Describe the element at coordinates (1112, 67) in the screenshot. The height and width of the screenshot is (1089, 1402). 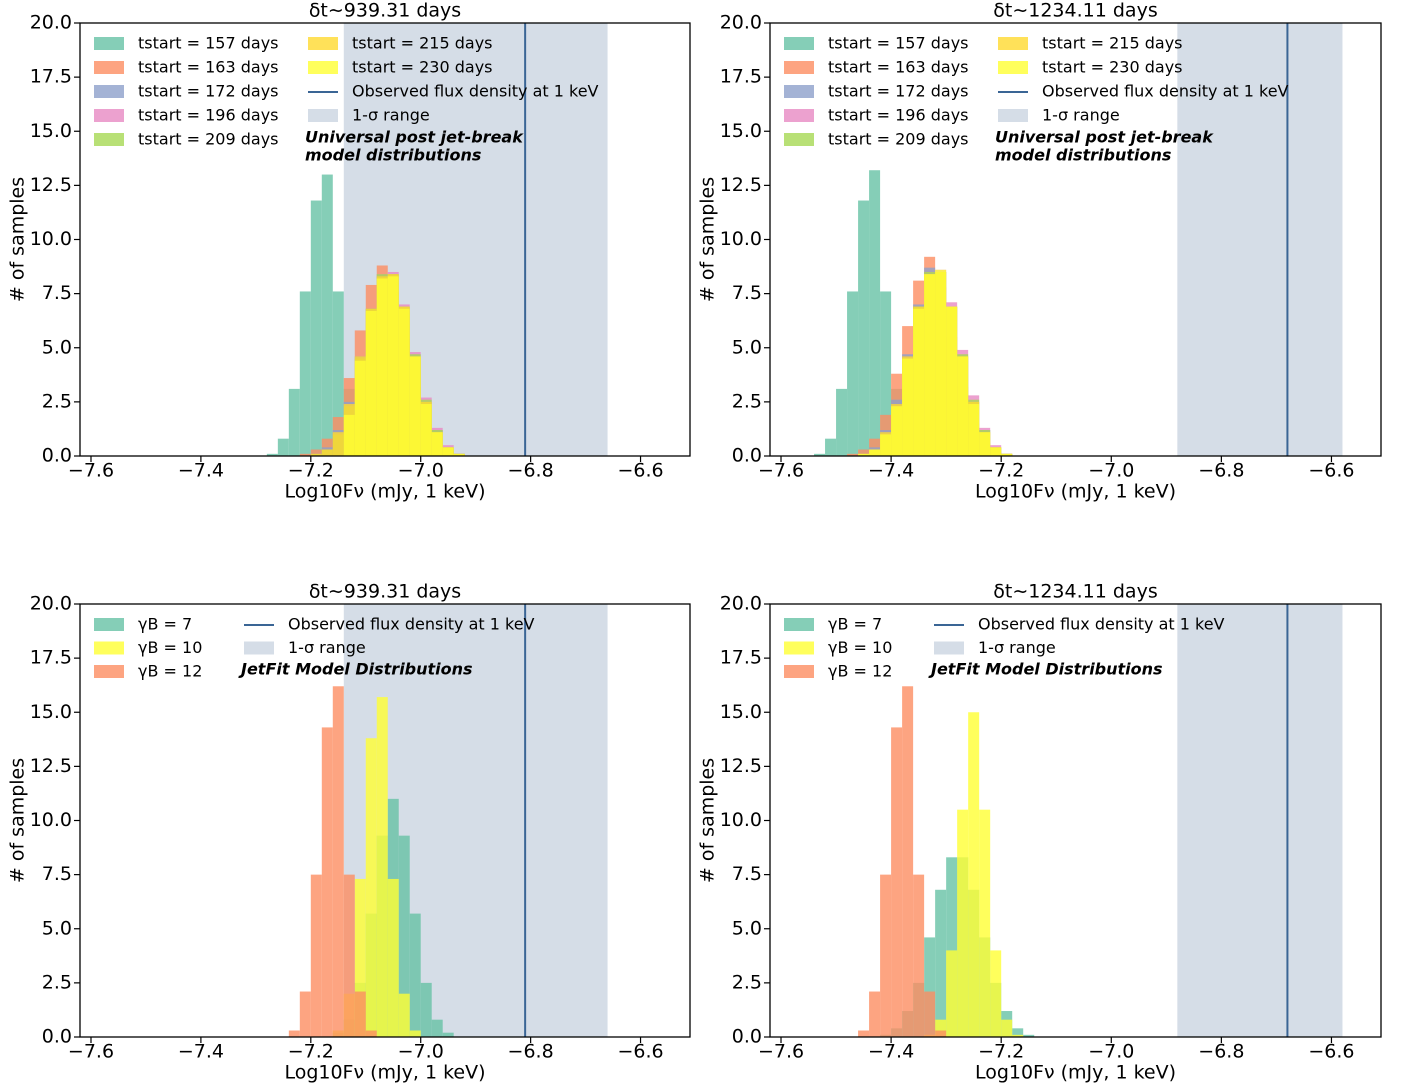
I see `legend-label: tstart = 230 days` at that location.